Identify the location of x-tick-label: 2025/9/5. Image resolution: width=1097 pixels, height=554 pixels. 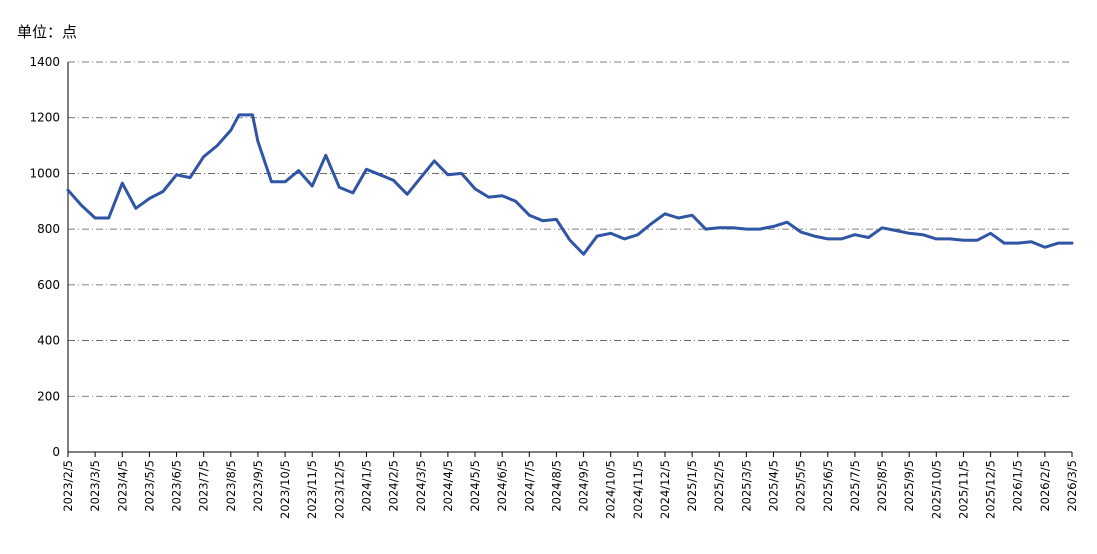
(909, 486).